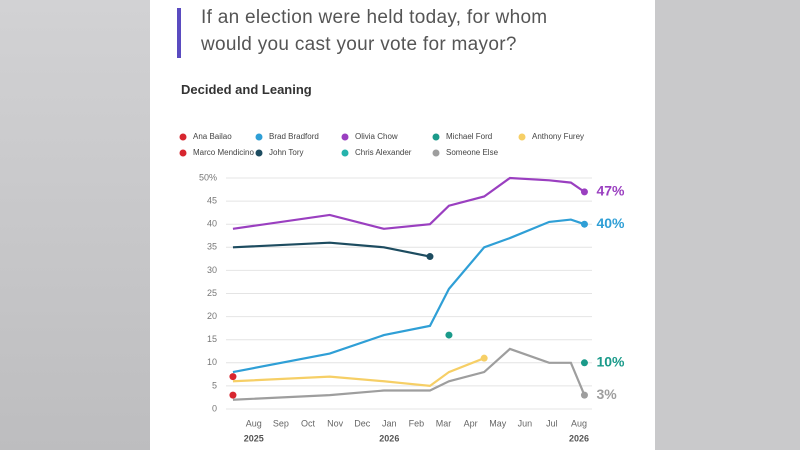  Describe the element at coordinates (606, 394) in the screenshot. I see `end-label: 3%` at that location.